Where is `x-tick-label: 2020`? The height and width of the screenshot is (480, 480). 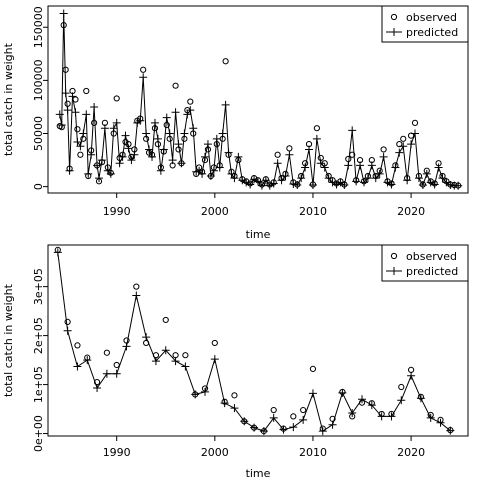 x-tick-label: 2020 is located at coordinates (411, 211).